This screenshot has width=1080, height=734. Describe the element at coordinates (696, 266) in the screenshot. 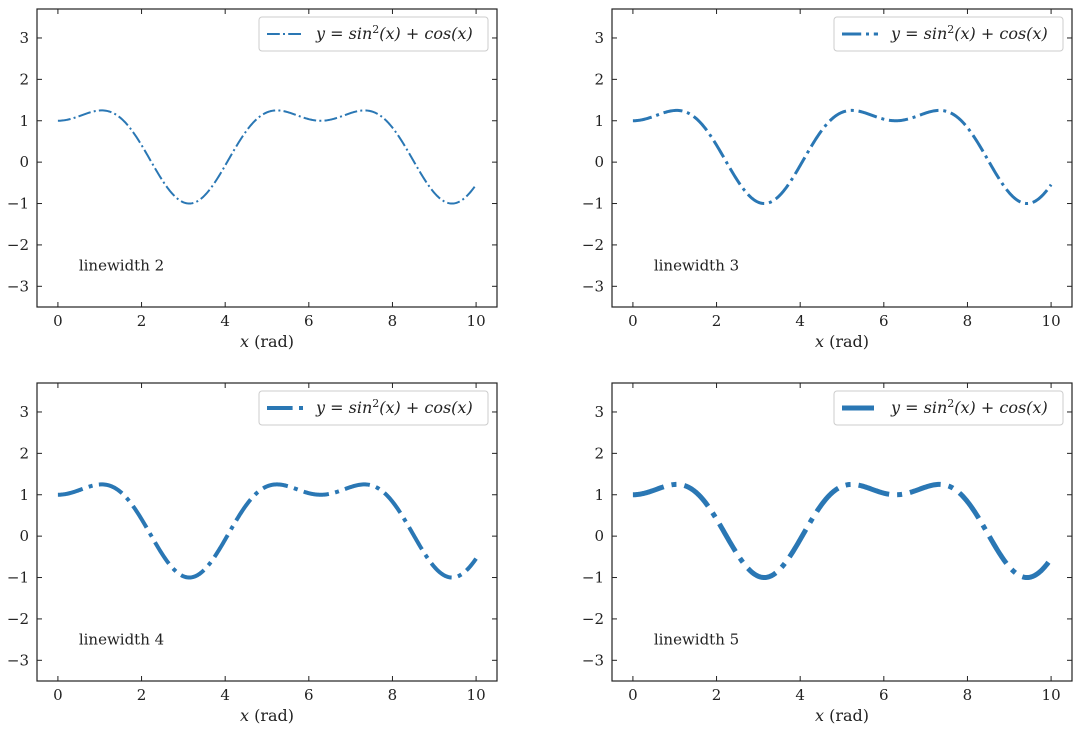

I see `linewidth-annotation: linewidth 3` at that location.